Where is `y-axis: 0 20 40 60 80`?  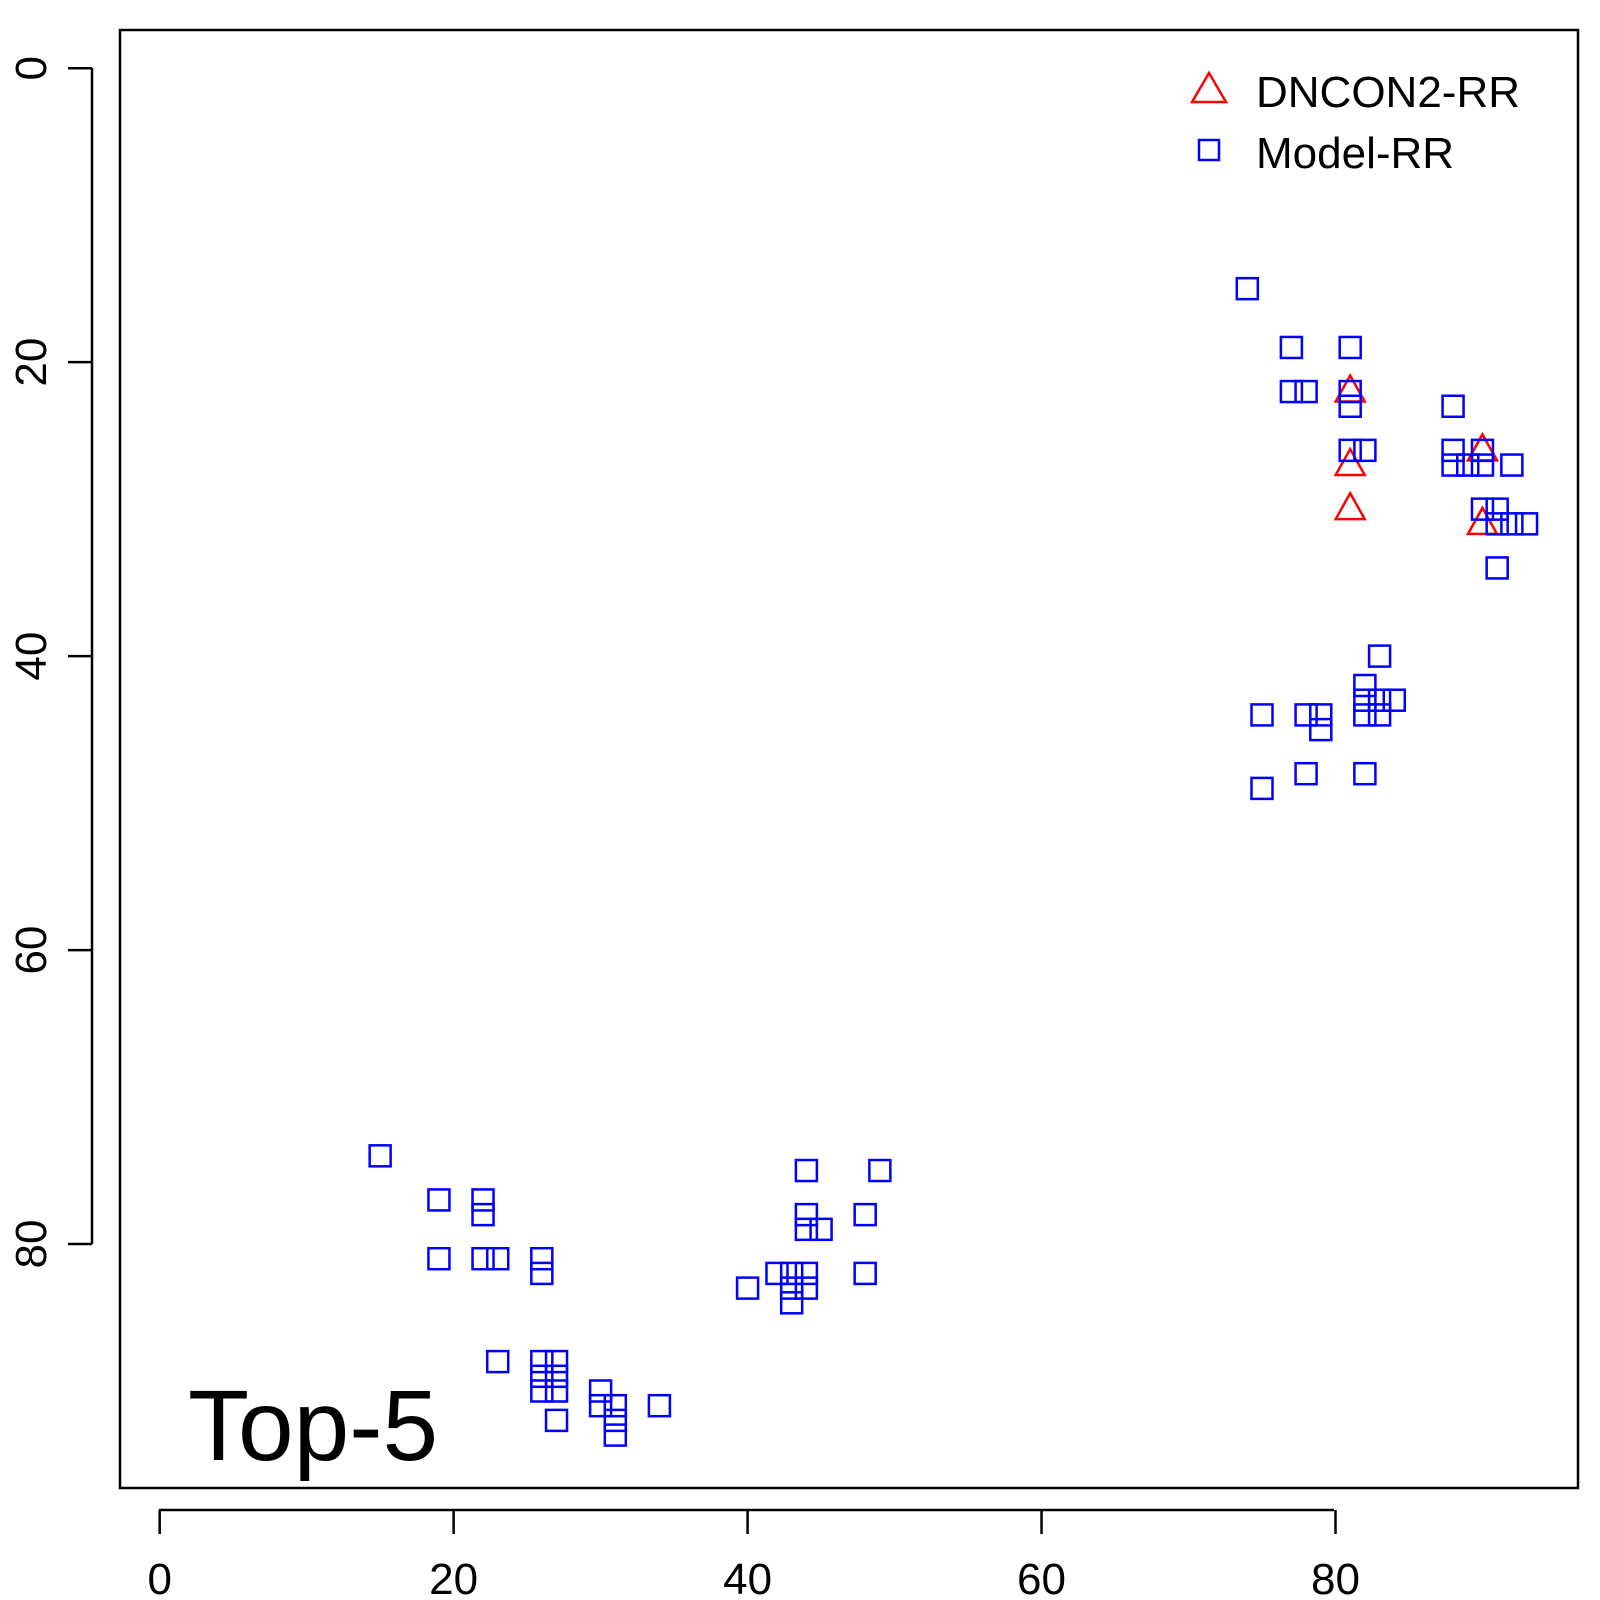 y-axis: 0 20 40 60 80 is located at coordinates (50, 662).